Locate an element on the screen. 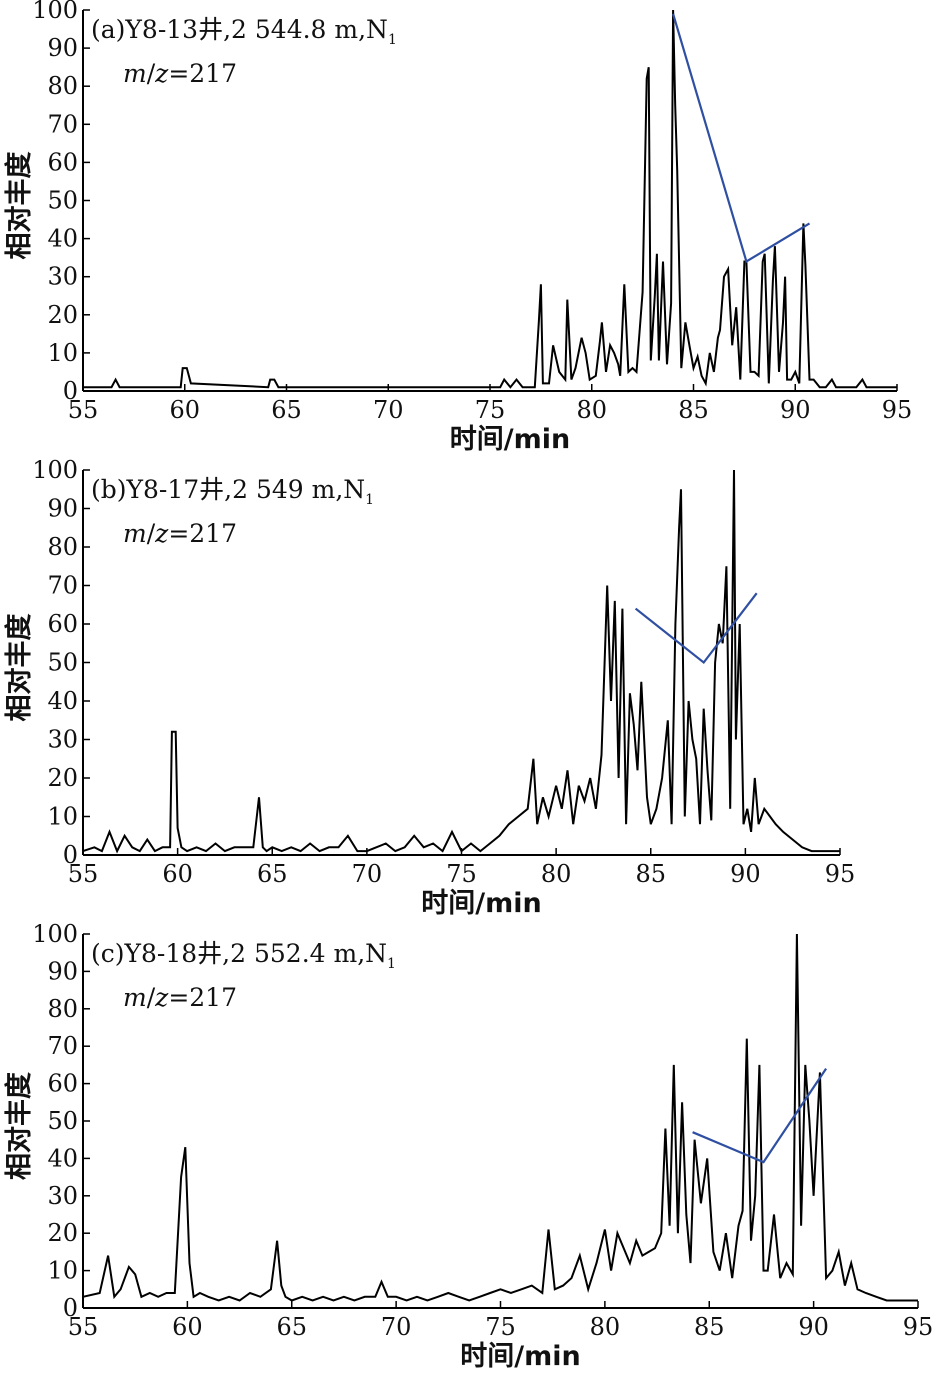 This screenshot has width=938, height=1393. panel-label-main: (c)Y8-18井,2 552.4 m,N is located at coordinates (239, 953).